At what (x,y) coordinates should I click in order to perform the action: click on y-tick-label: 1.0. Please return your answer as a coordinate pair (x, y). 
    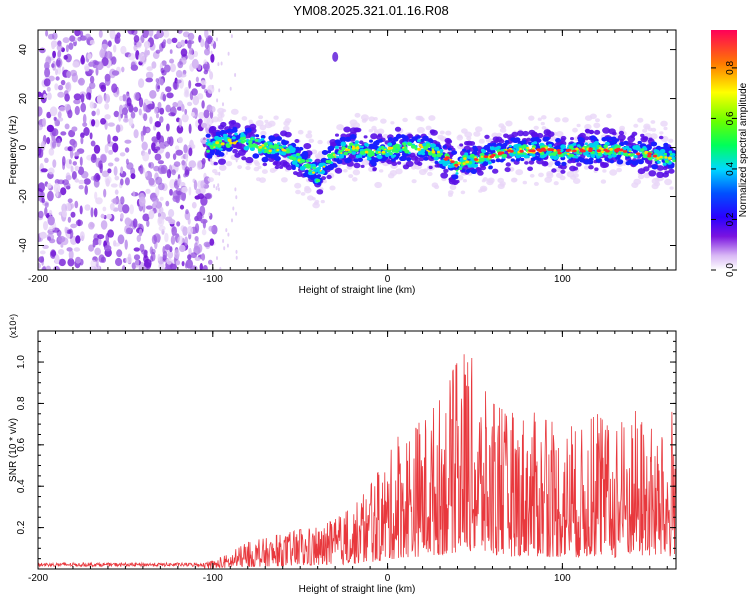
    Looking at the image, I should click on (21, 362).